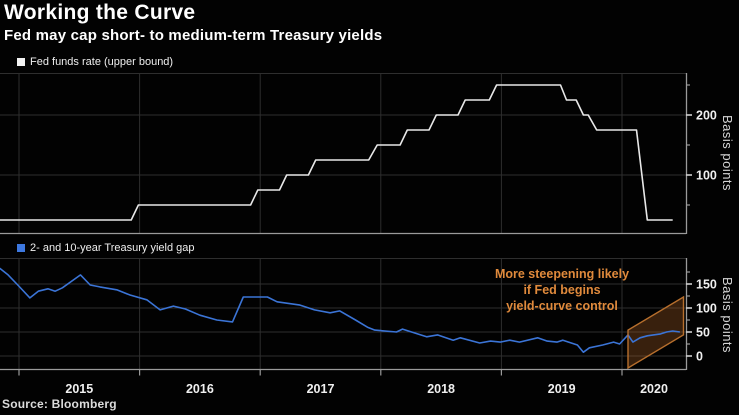 This screenshot has height=415, width=739. Describe the element at coordinates (321, 389) in the screenshot. I see `x-tick-label: 2017` at that location.